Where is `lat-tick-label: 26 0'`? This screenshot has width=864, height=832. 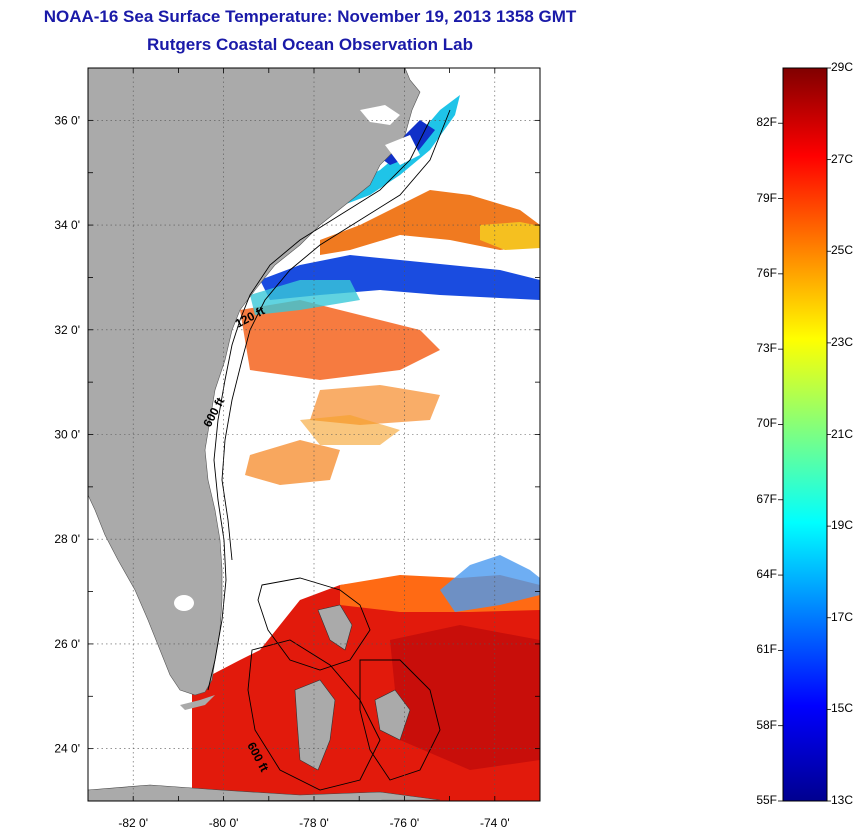 lat-tick-label: 26 0' is located at coordinates (67, 644).